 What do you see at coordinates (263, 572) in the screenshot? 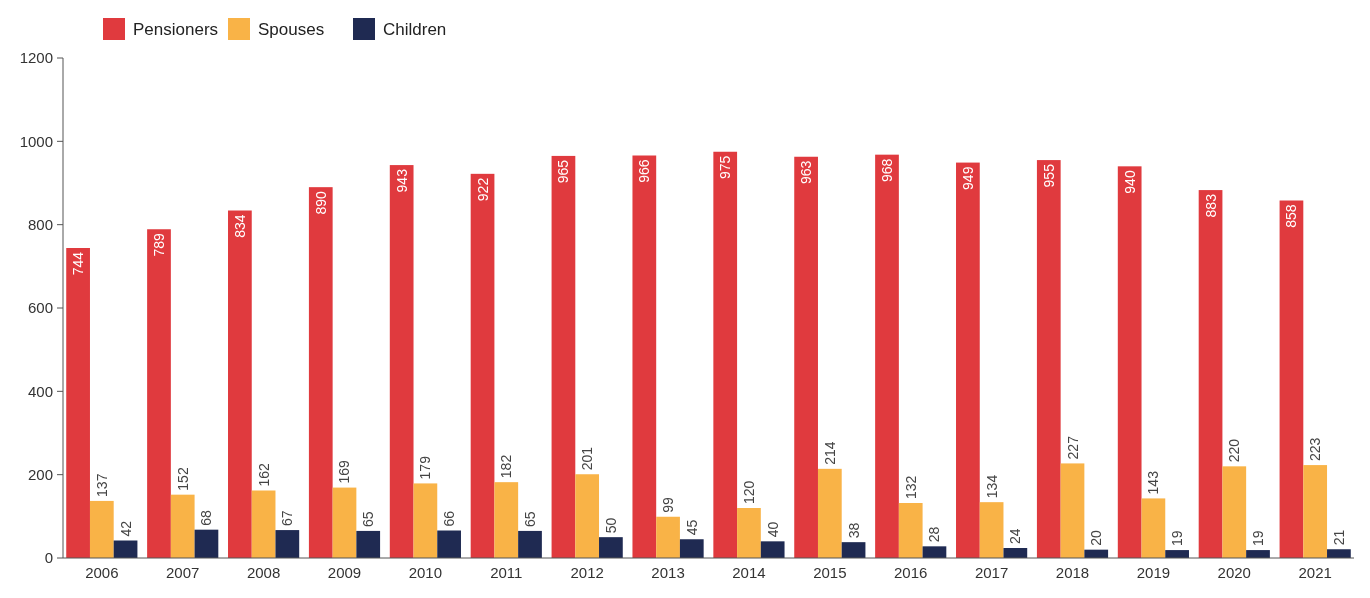
I see `x-tick-label: 2008` at bounding box center [263, 572].